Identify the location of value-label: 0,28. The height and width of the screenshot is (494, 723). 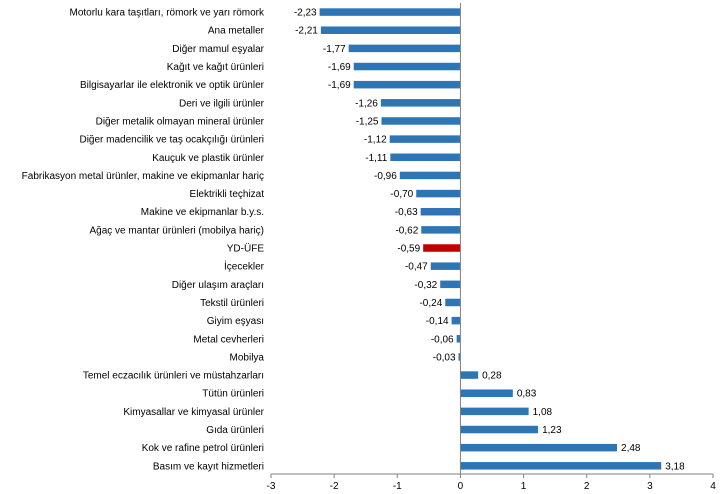
(492, 376).